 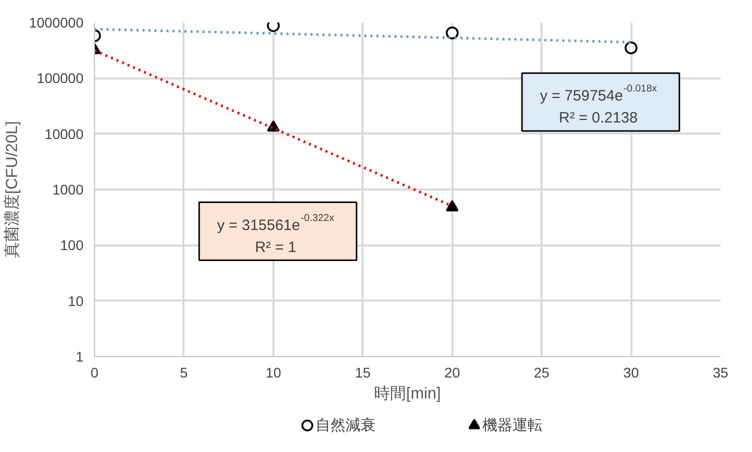 I want to click on legend-label: 自然減衰, so click(x=346, y=425).